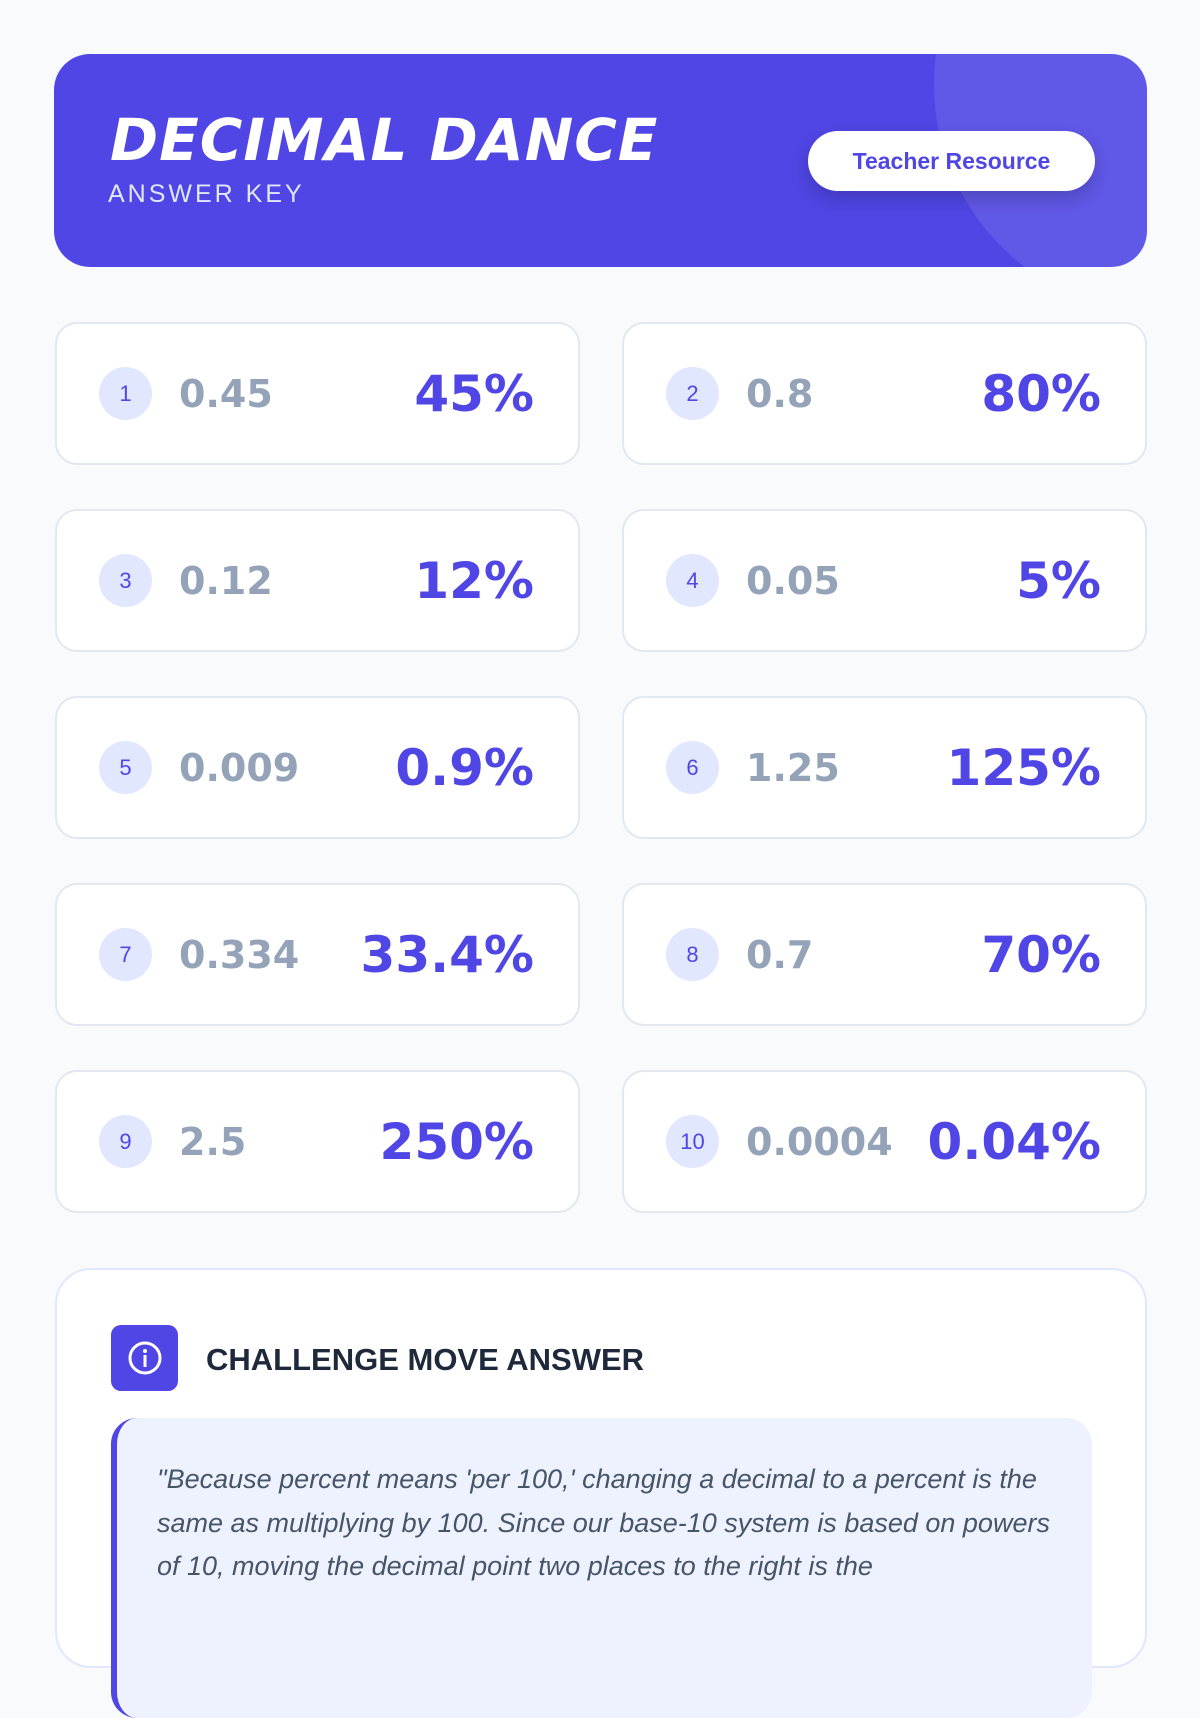 The image size is (1200, 1718). Describe the element at coordinates (213, 1141) in the screenshot. I see `decimal-value: 2.5` at that location.